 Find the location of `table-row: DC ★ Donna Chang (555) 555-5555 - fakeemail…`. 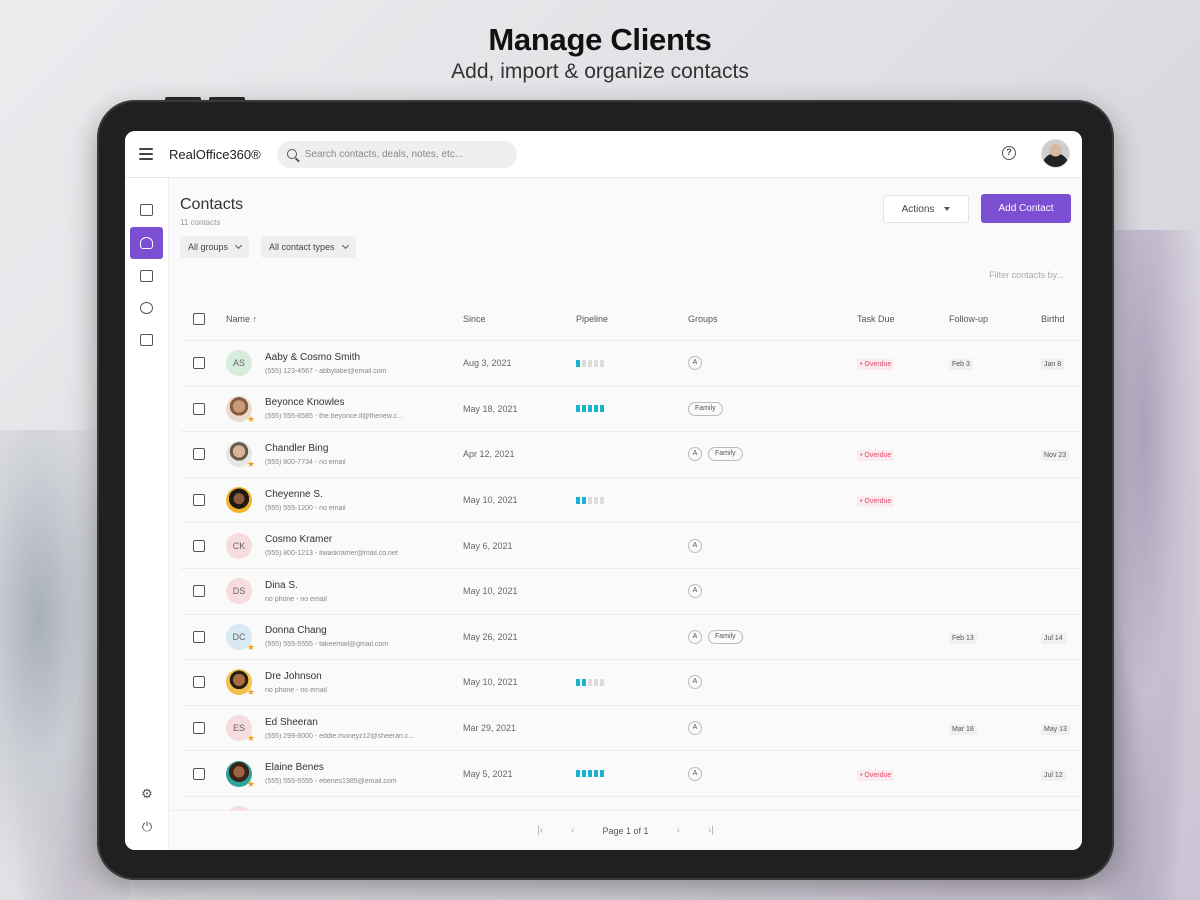

table-row: DC ★ Donna Chang (555) 555-5555 - fakeemail… is located at coordinates (631, 638).